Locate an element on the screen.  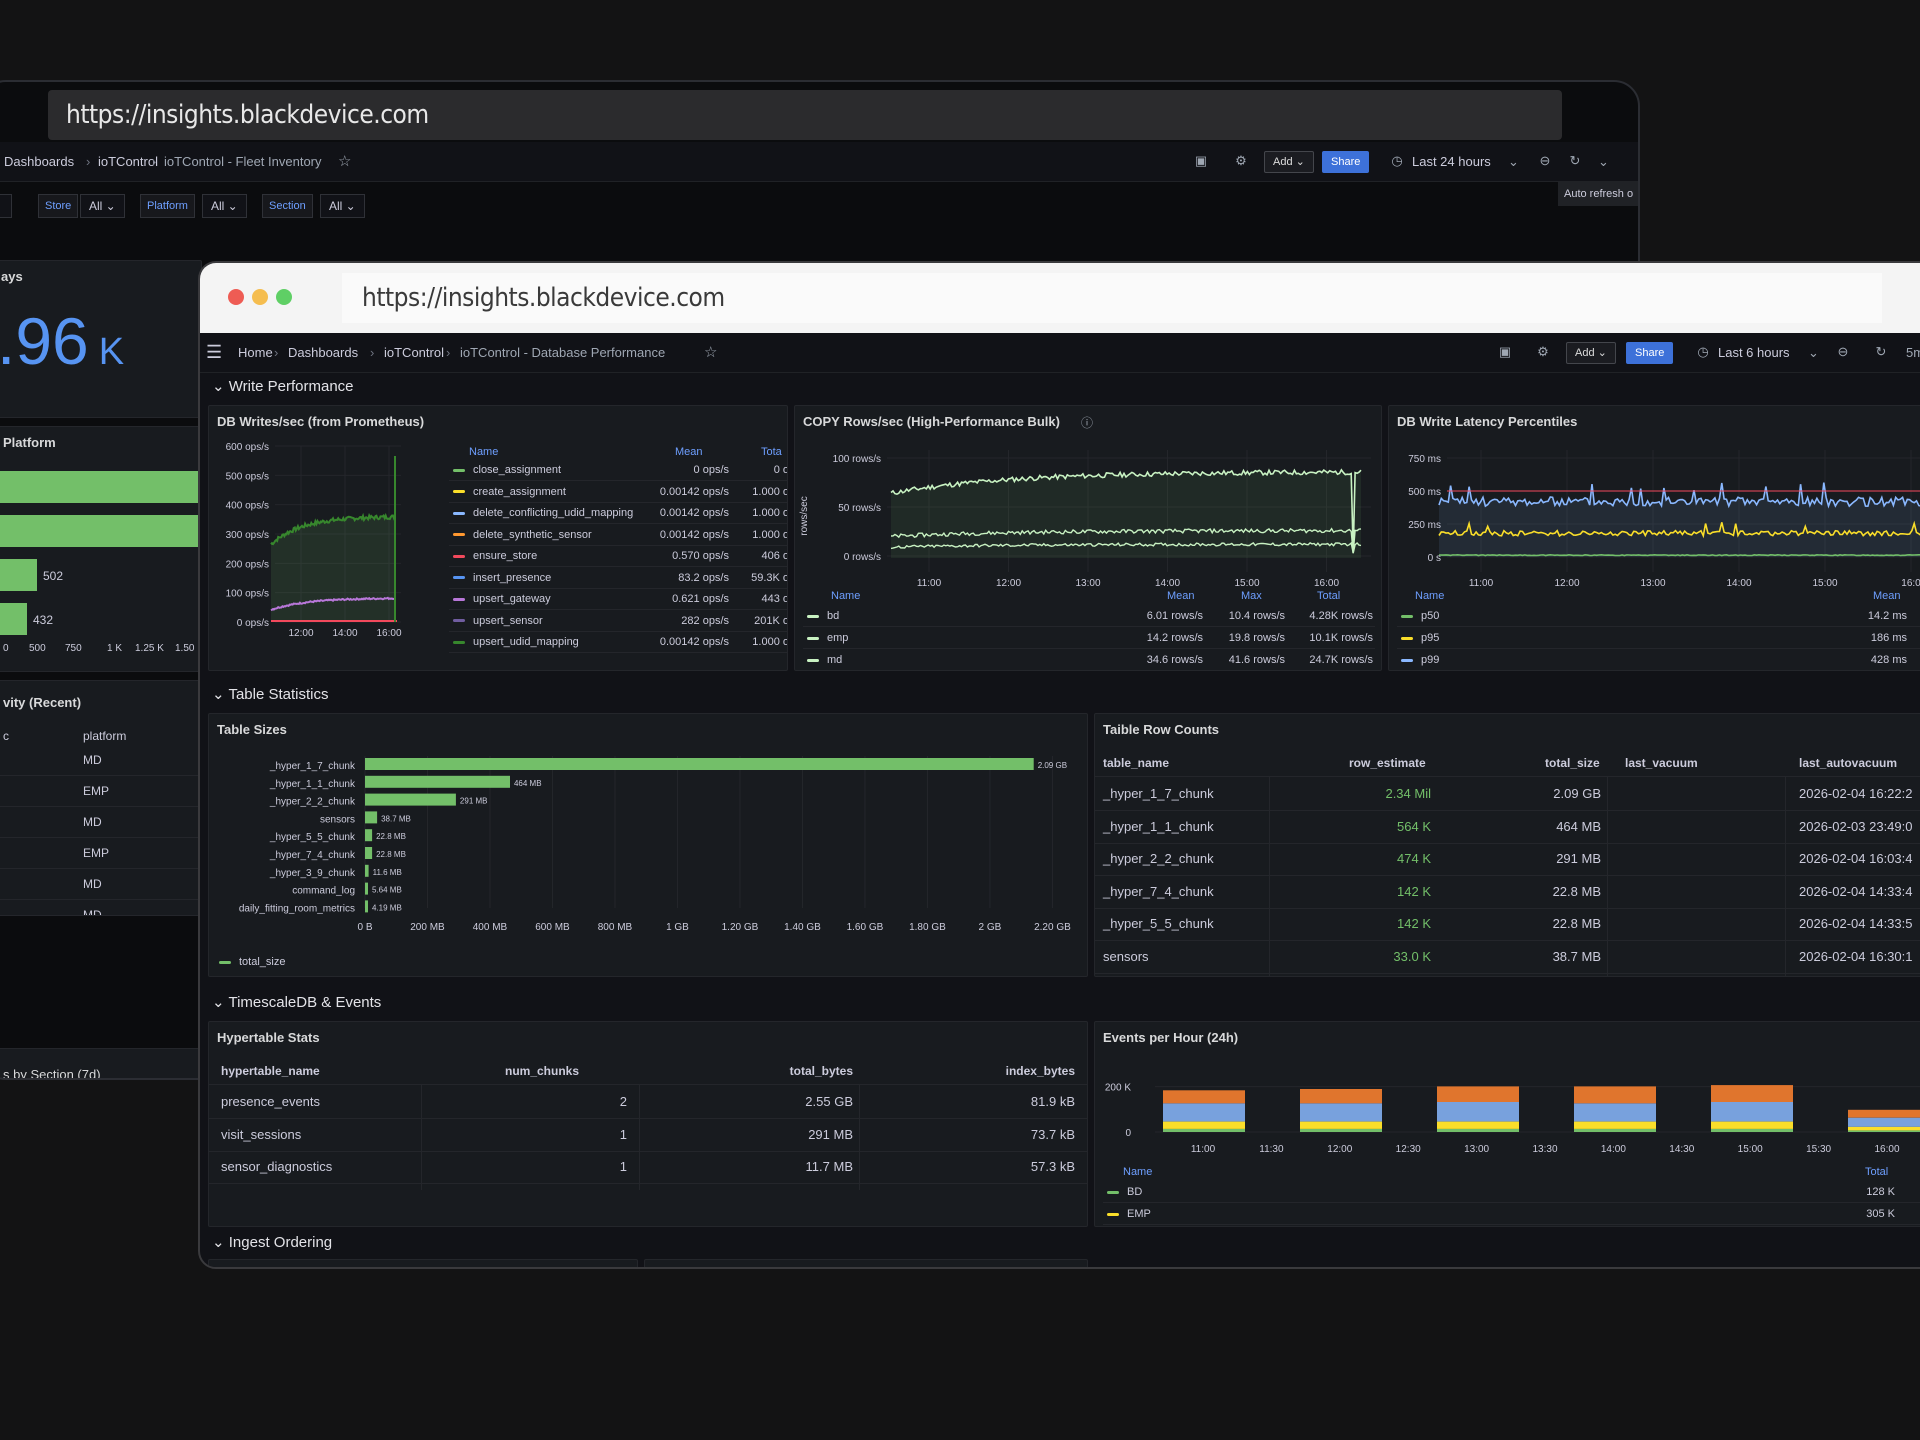
info-icon: ⓘ is located at coordinates (1087, 423).